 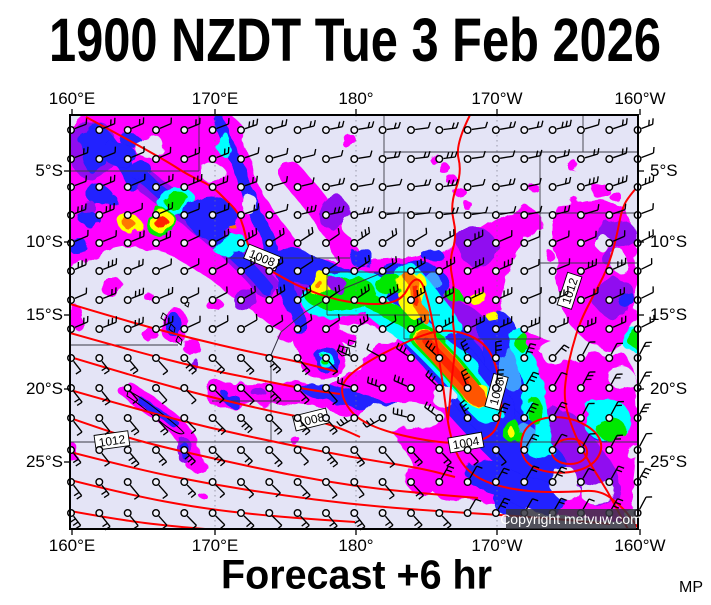 What do you see at coordinates (571, 519) in the screenshot?
I see `svg-text: Copyright metvuw.com` at bounding box center [571, 519].